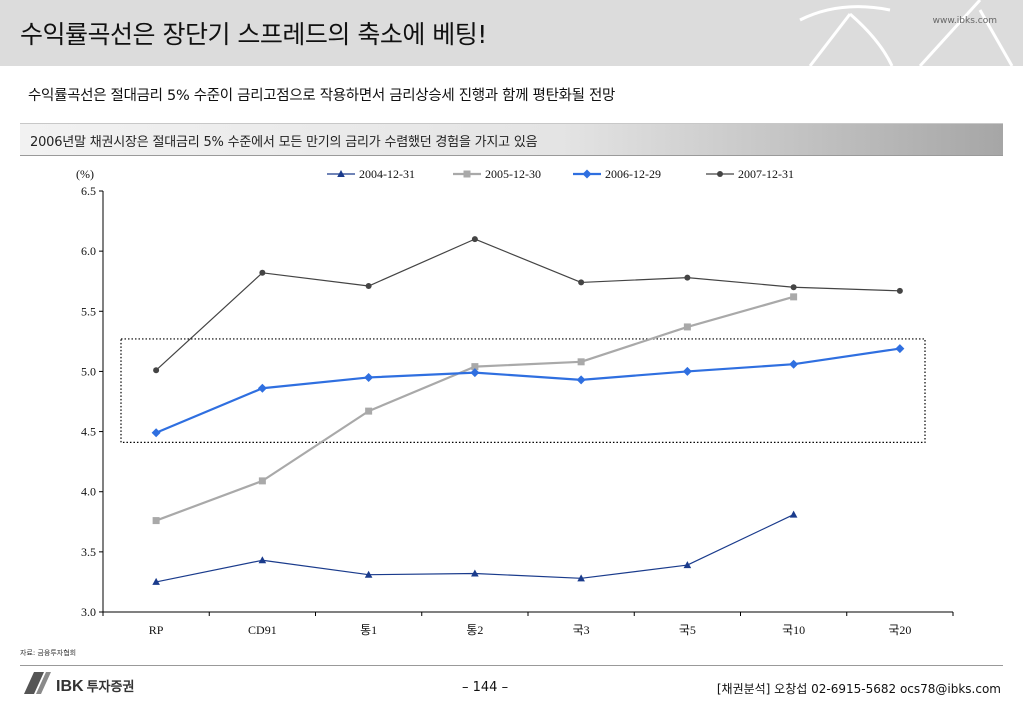 This screenshot has height=708, width=1023. Describe the element at coordinates (88, 492) in the screenshot. I see `y-tick-label: 4.0` at that location.